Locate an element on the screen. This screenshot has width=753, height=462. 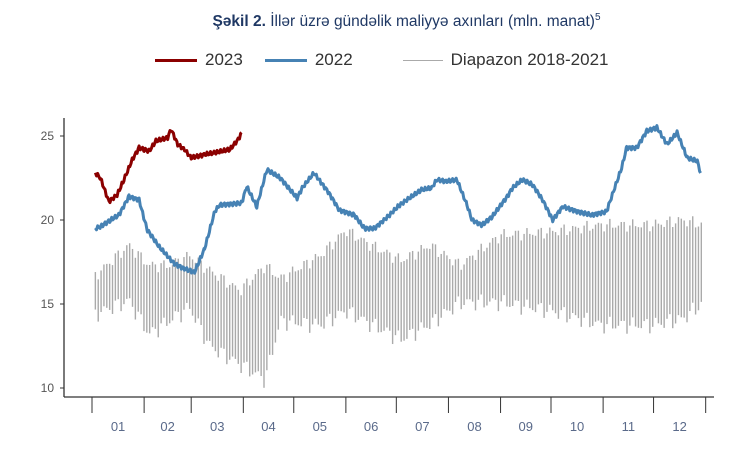
legend-label: 2023 is located at coordinates (224, 59).